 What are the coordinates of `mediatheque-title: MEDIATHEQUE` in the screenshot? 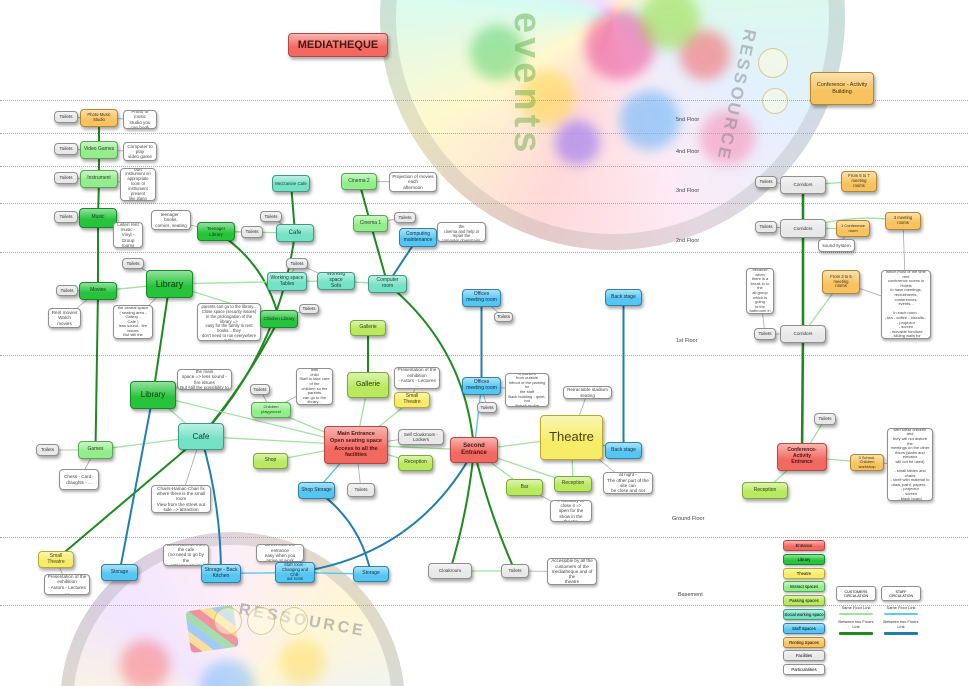 It's located at (338, 45).